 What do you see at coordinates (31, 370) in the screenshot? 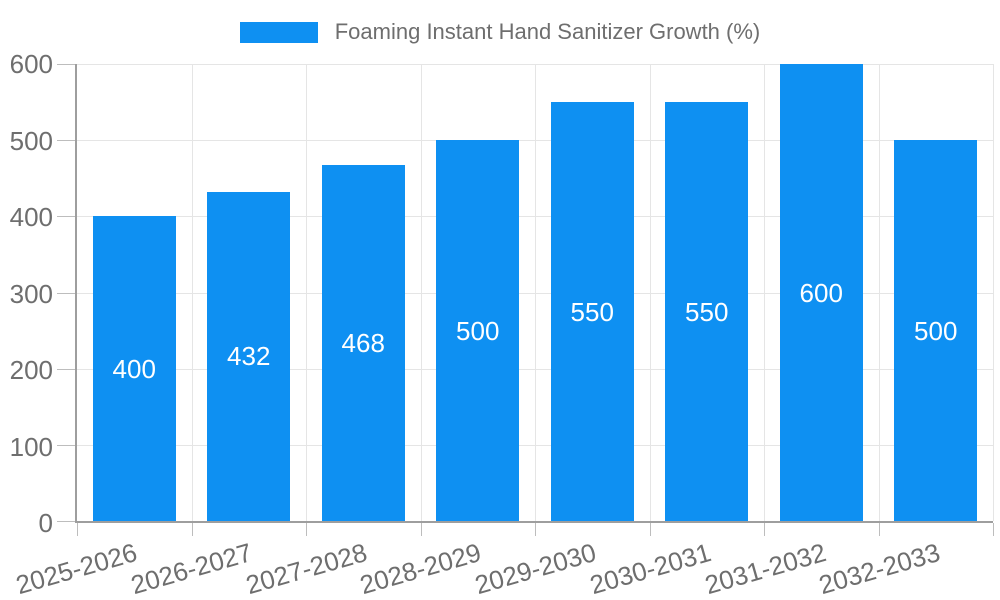
I see `y-tick-label: 200` at bounding box center [31, 370].